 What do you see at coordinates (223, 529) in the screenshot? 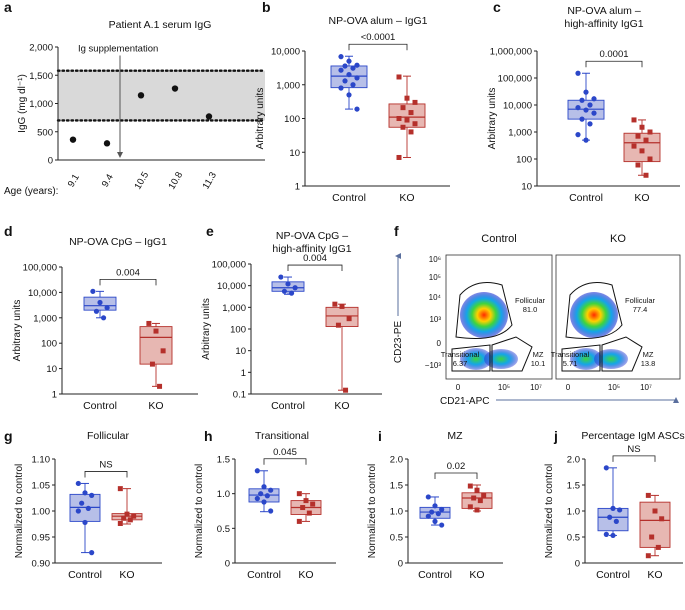
I see `y-tick-label: 0.5` at bounding box center [223, 529].